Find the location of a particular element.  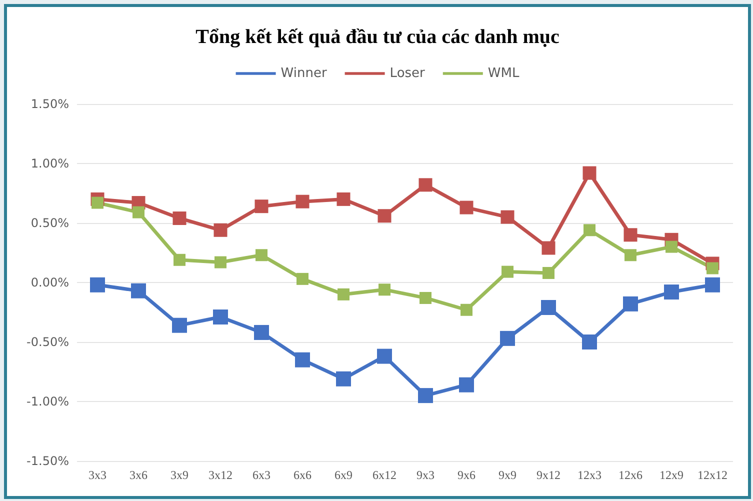

chart-title: Tổng kết kết quả đầu tư của các danh mục is located at coordinates (378, 37).